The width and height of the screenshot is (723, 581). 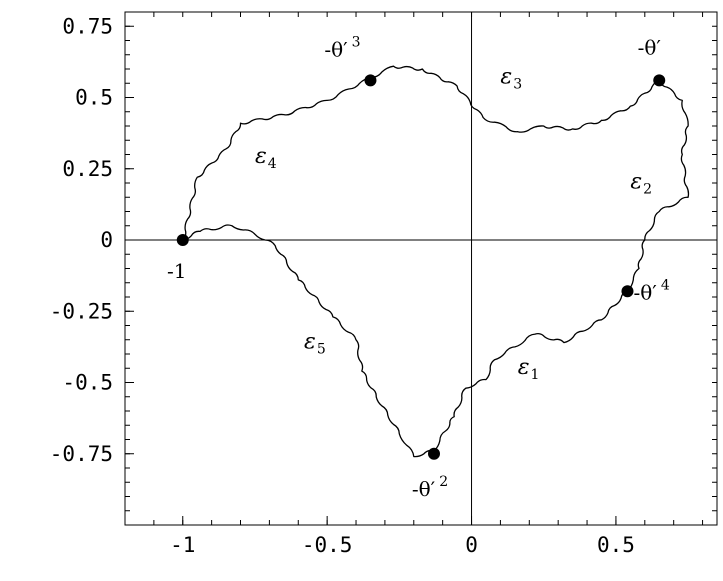 I want to click on y-tick-label: 0.75, so click(x=87, y=26).